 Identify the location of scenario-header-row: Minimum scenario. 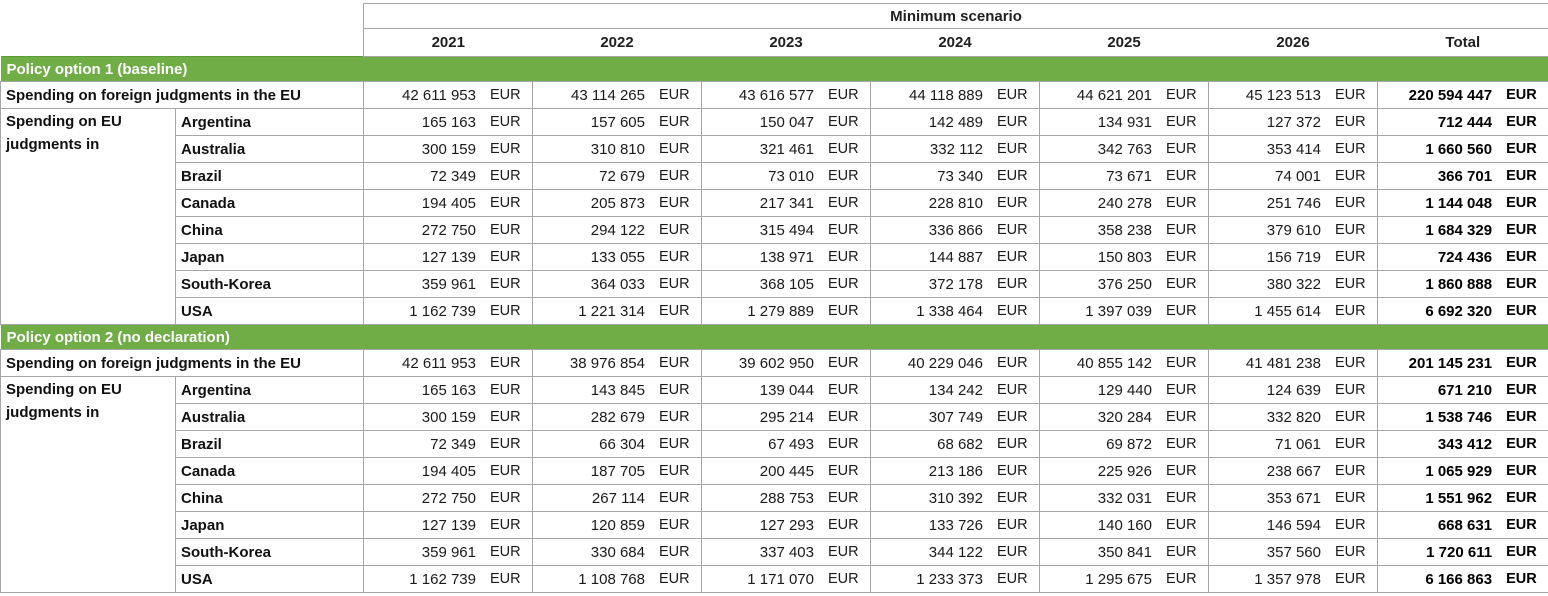
(774, 16).